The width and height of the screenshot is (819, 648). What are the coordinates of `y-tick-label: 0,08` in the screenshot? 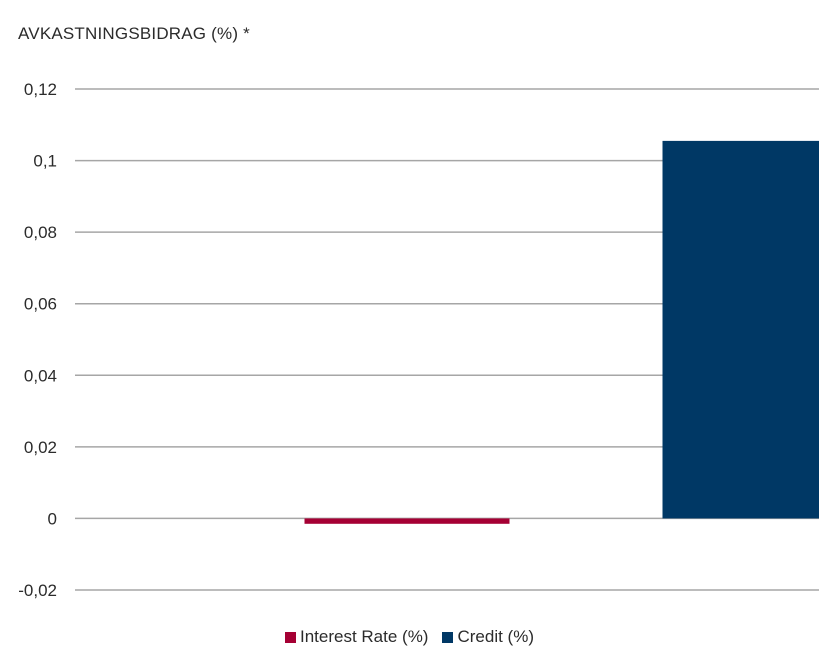 It's located at (40, 232).